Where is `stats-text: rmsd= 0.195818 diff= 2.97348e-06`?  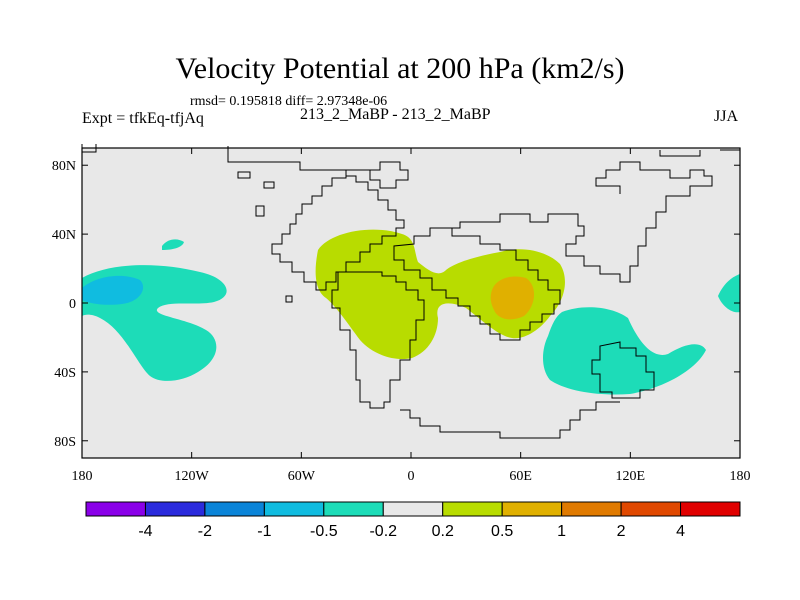
stats-text: rmsd= 0.195818 diff= 2.97348e-06 is located at coordinates (289, 101).